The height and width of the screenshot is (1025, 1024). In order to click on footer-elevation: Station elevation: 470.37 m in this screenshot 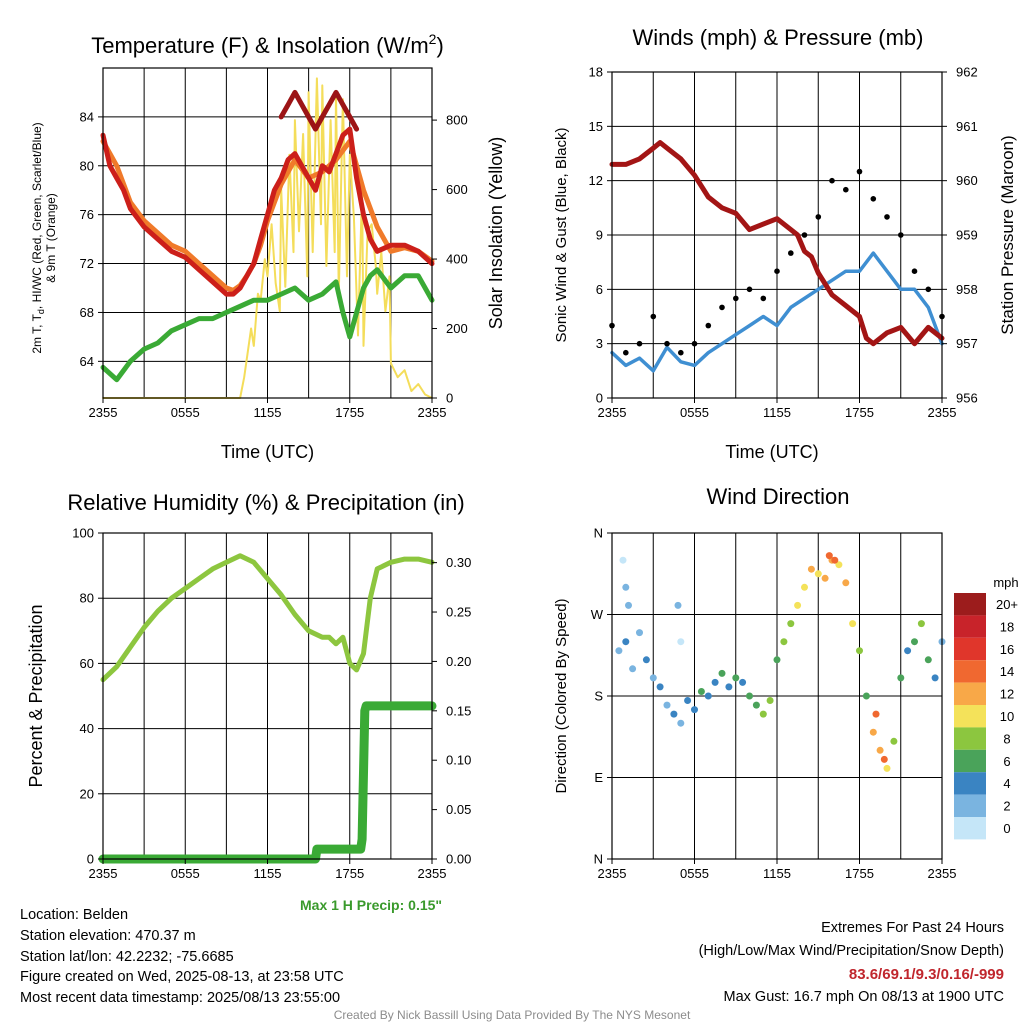, I will do `click(108, 936)`.